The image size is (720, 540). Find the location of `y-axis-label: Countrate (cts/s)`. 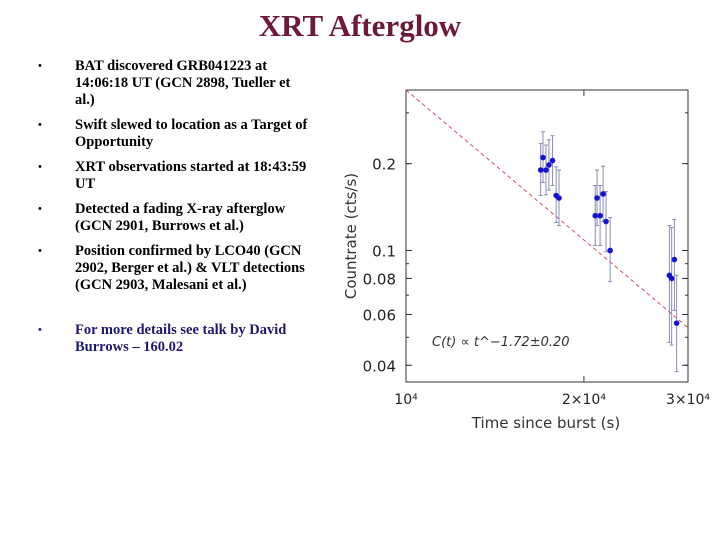

y-axis-label: Countrate (cts/s) is located at coordinates (351, 236).